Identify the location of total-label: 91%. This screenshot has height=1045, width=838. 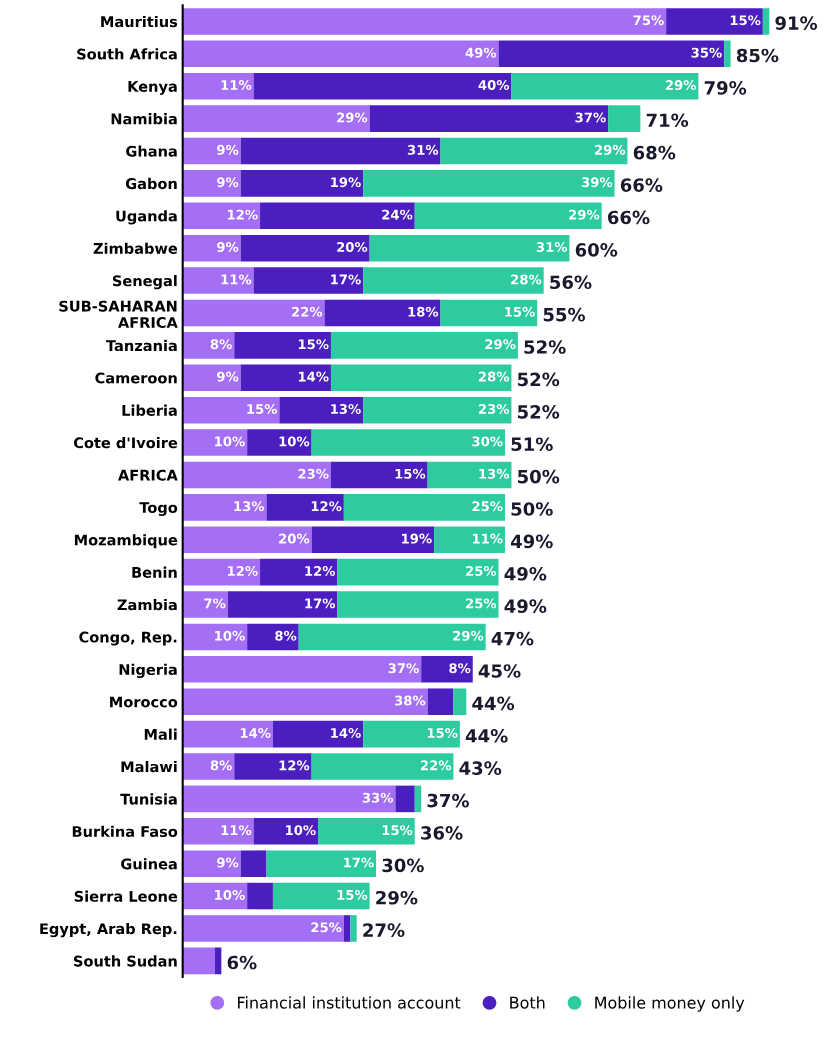
(796, 23).